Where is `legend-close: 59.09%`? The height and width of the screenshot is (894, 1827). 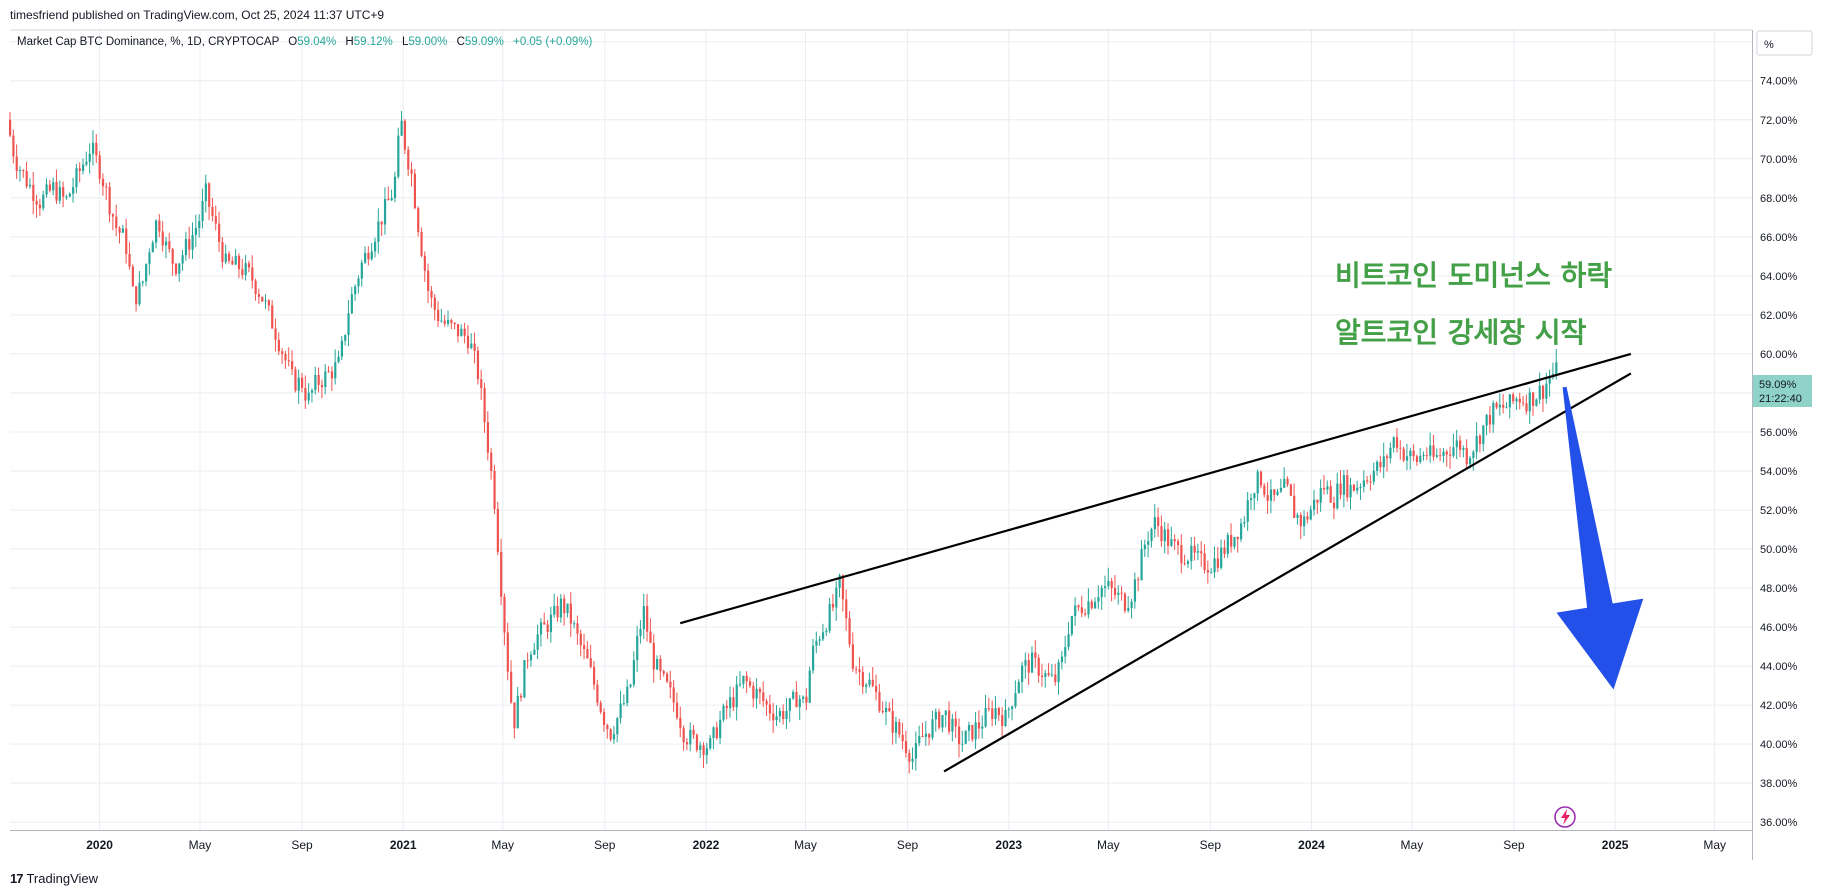 legend-close: 59.09% is located at coordinates (484, 42).